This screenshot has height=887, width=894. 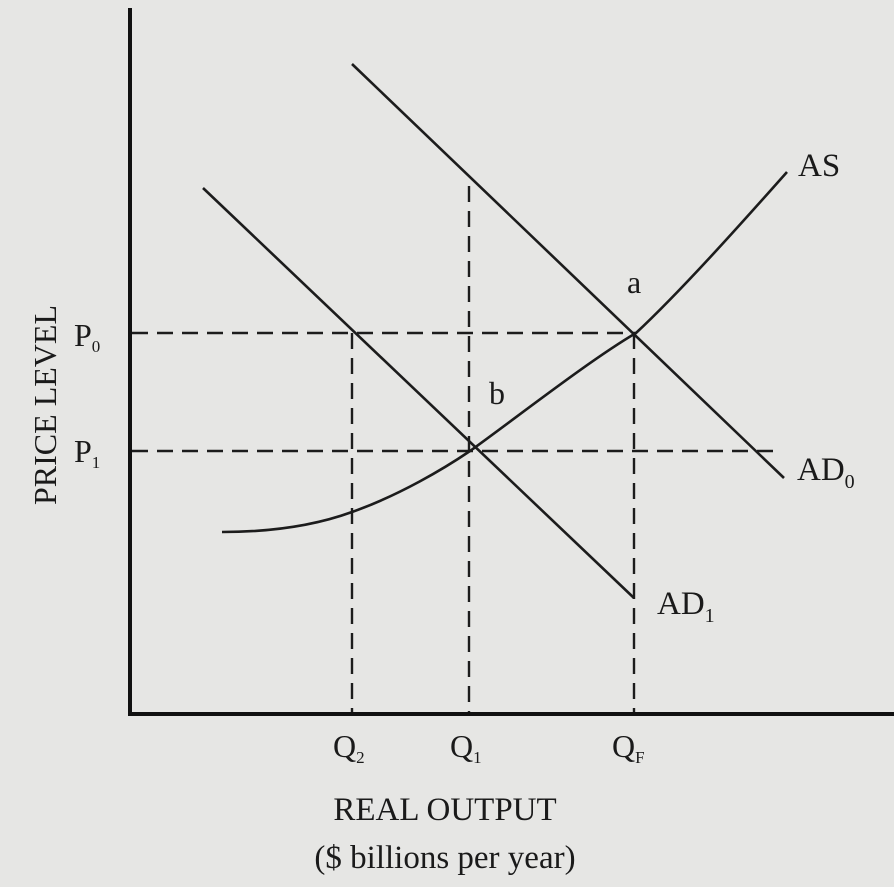 I want to click on ad0-curve-label: AD0, so click(x=826, y=472).